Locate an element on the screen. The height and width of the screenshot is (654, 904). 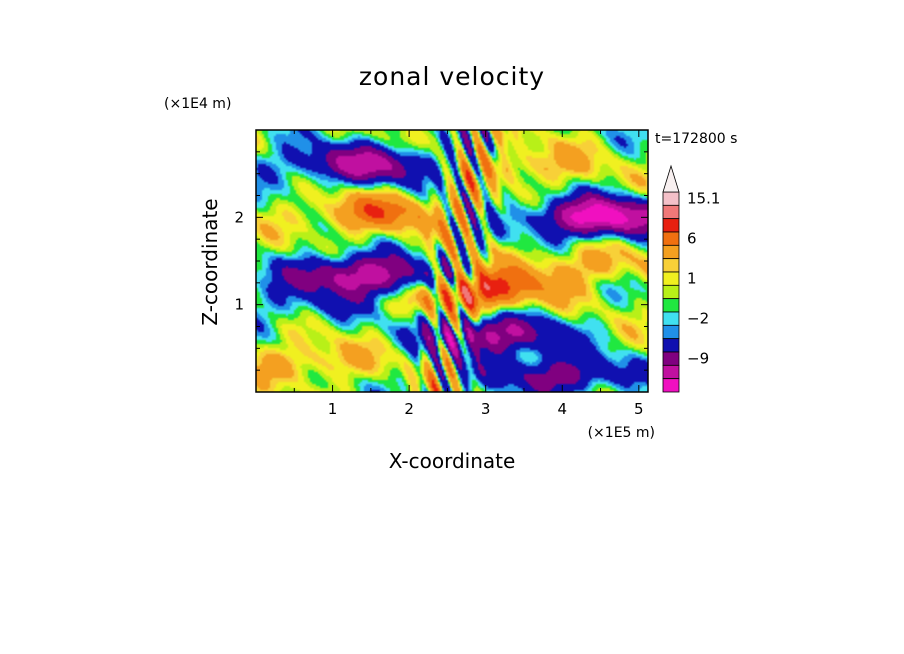
colorbar-label: −9 is located at coordinates (698, 359).